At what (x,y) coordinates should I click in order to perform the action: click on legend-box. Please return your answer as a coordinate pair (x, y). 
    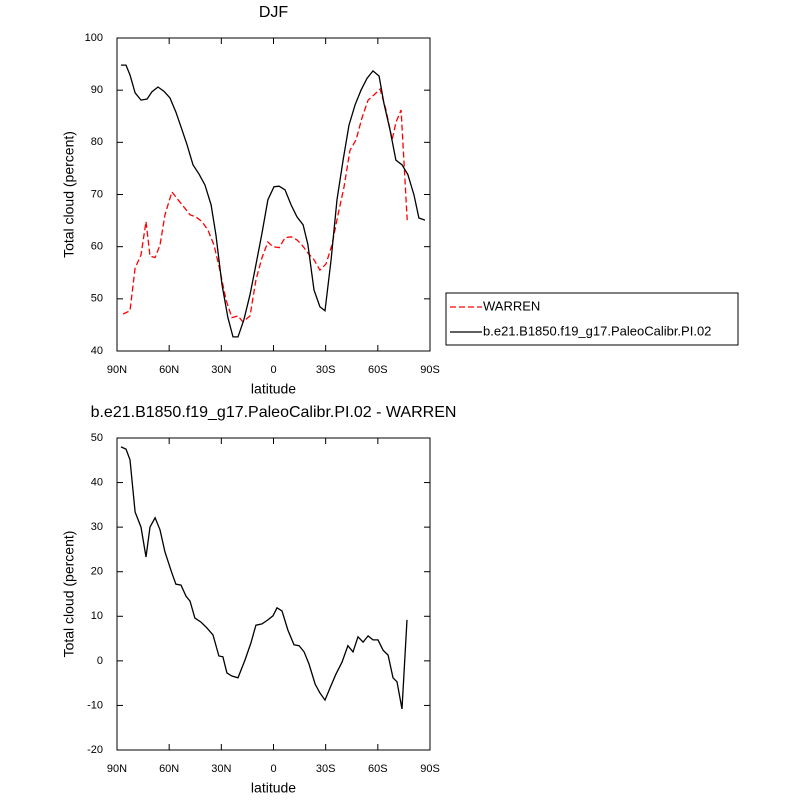
    Looking at the image, I should click on (592, 319).